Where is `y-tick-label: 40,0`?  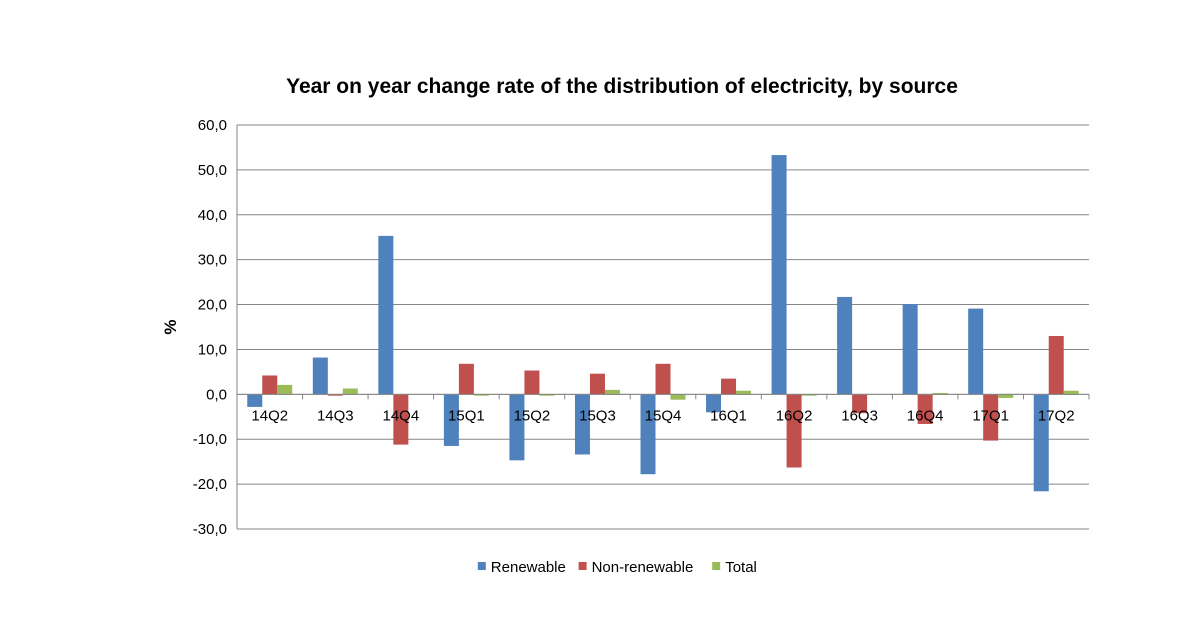 y-tick-label: 40,0 is located at coordinates (212, 215).